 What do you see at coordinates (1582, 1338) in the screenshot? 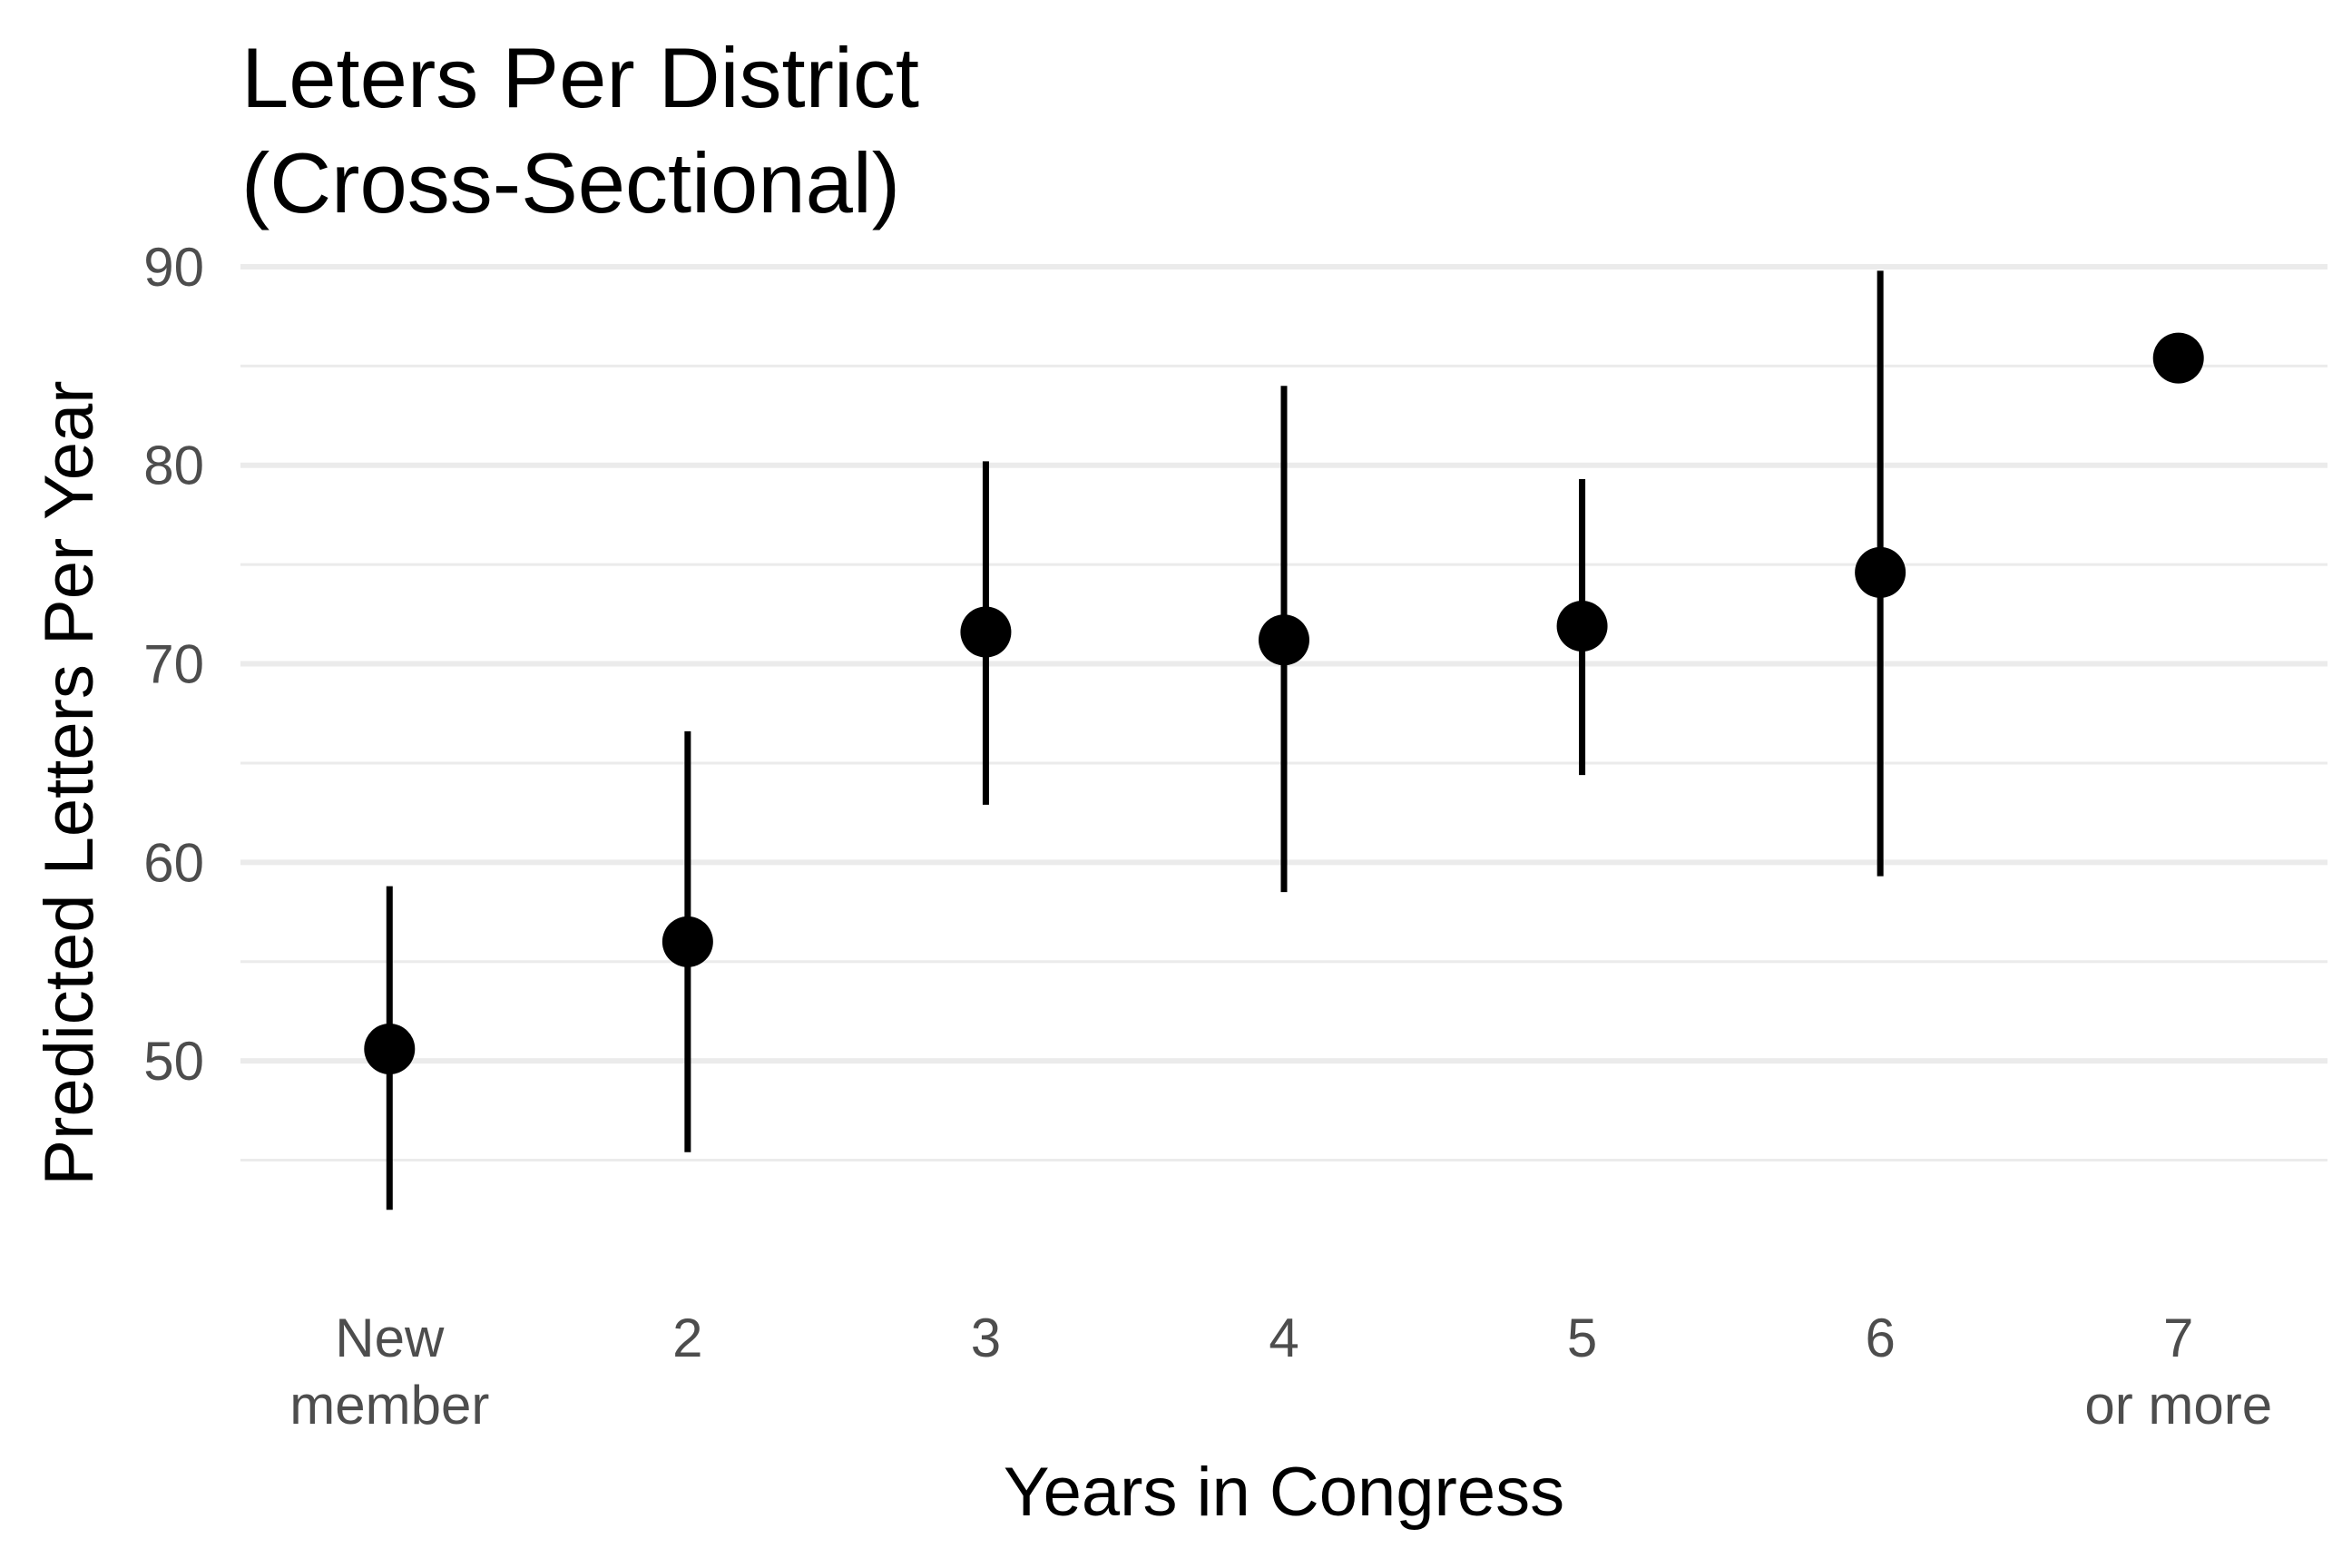
I see `x-tick-label: 5` at bounding box center [1582, 1338].